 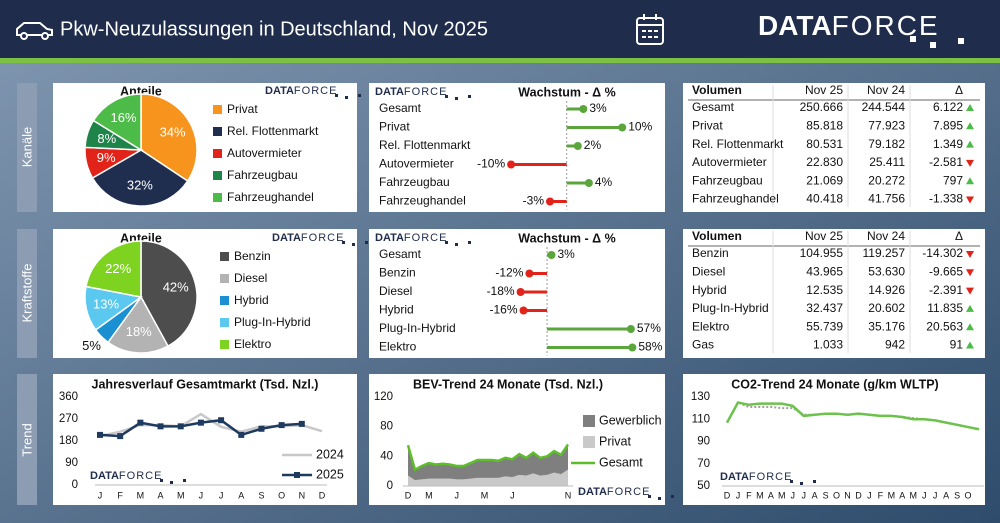 What do you see at coordinates (847, 495) in the screenshot?
I see `x-tick-label: N` at bounding box center [847, 495].